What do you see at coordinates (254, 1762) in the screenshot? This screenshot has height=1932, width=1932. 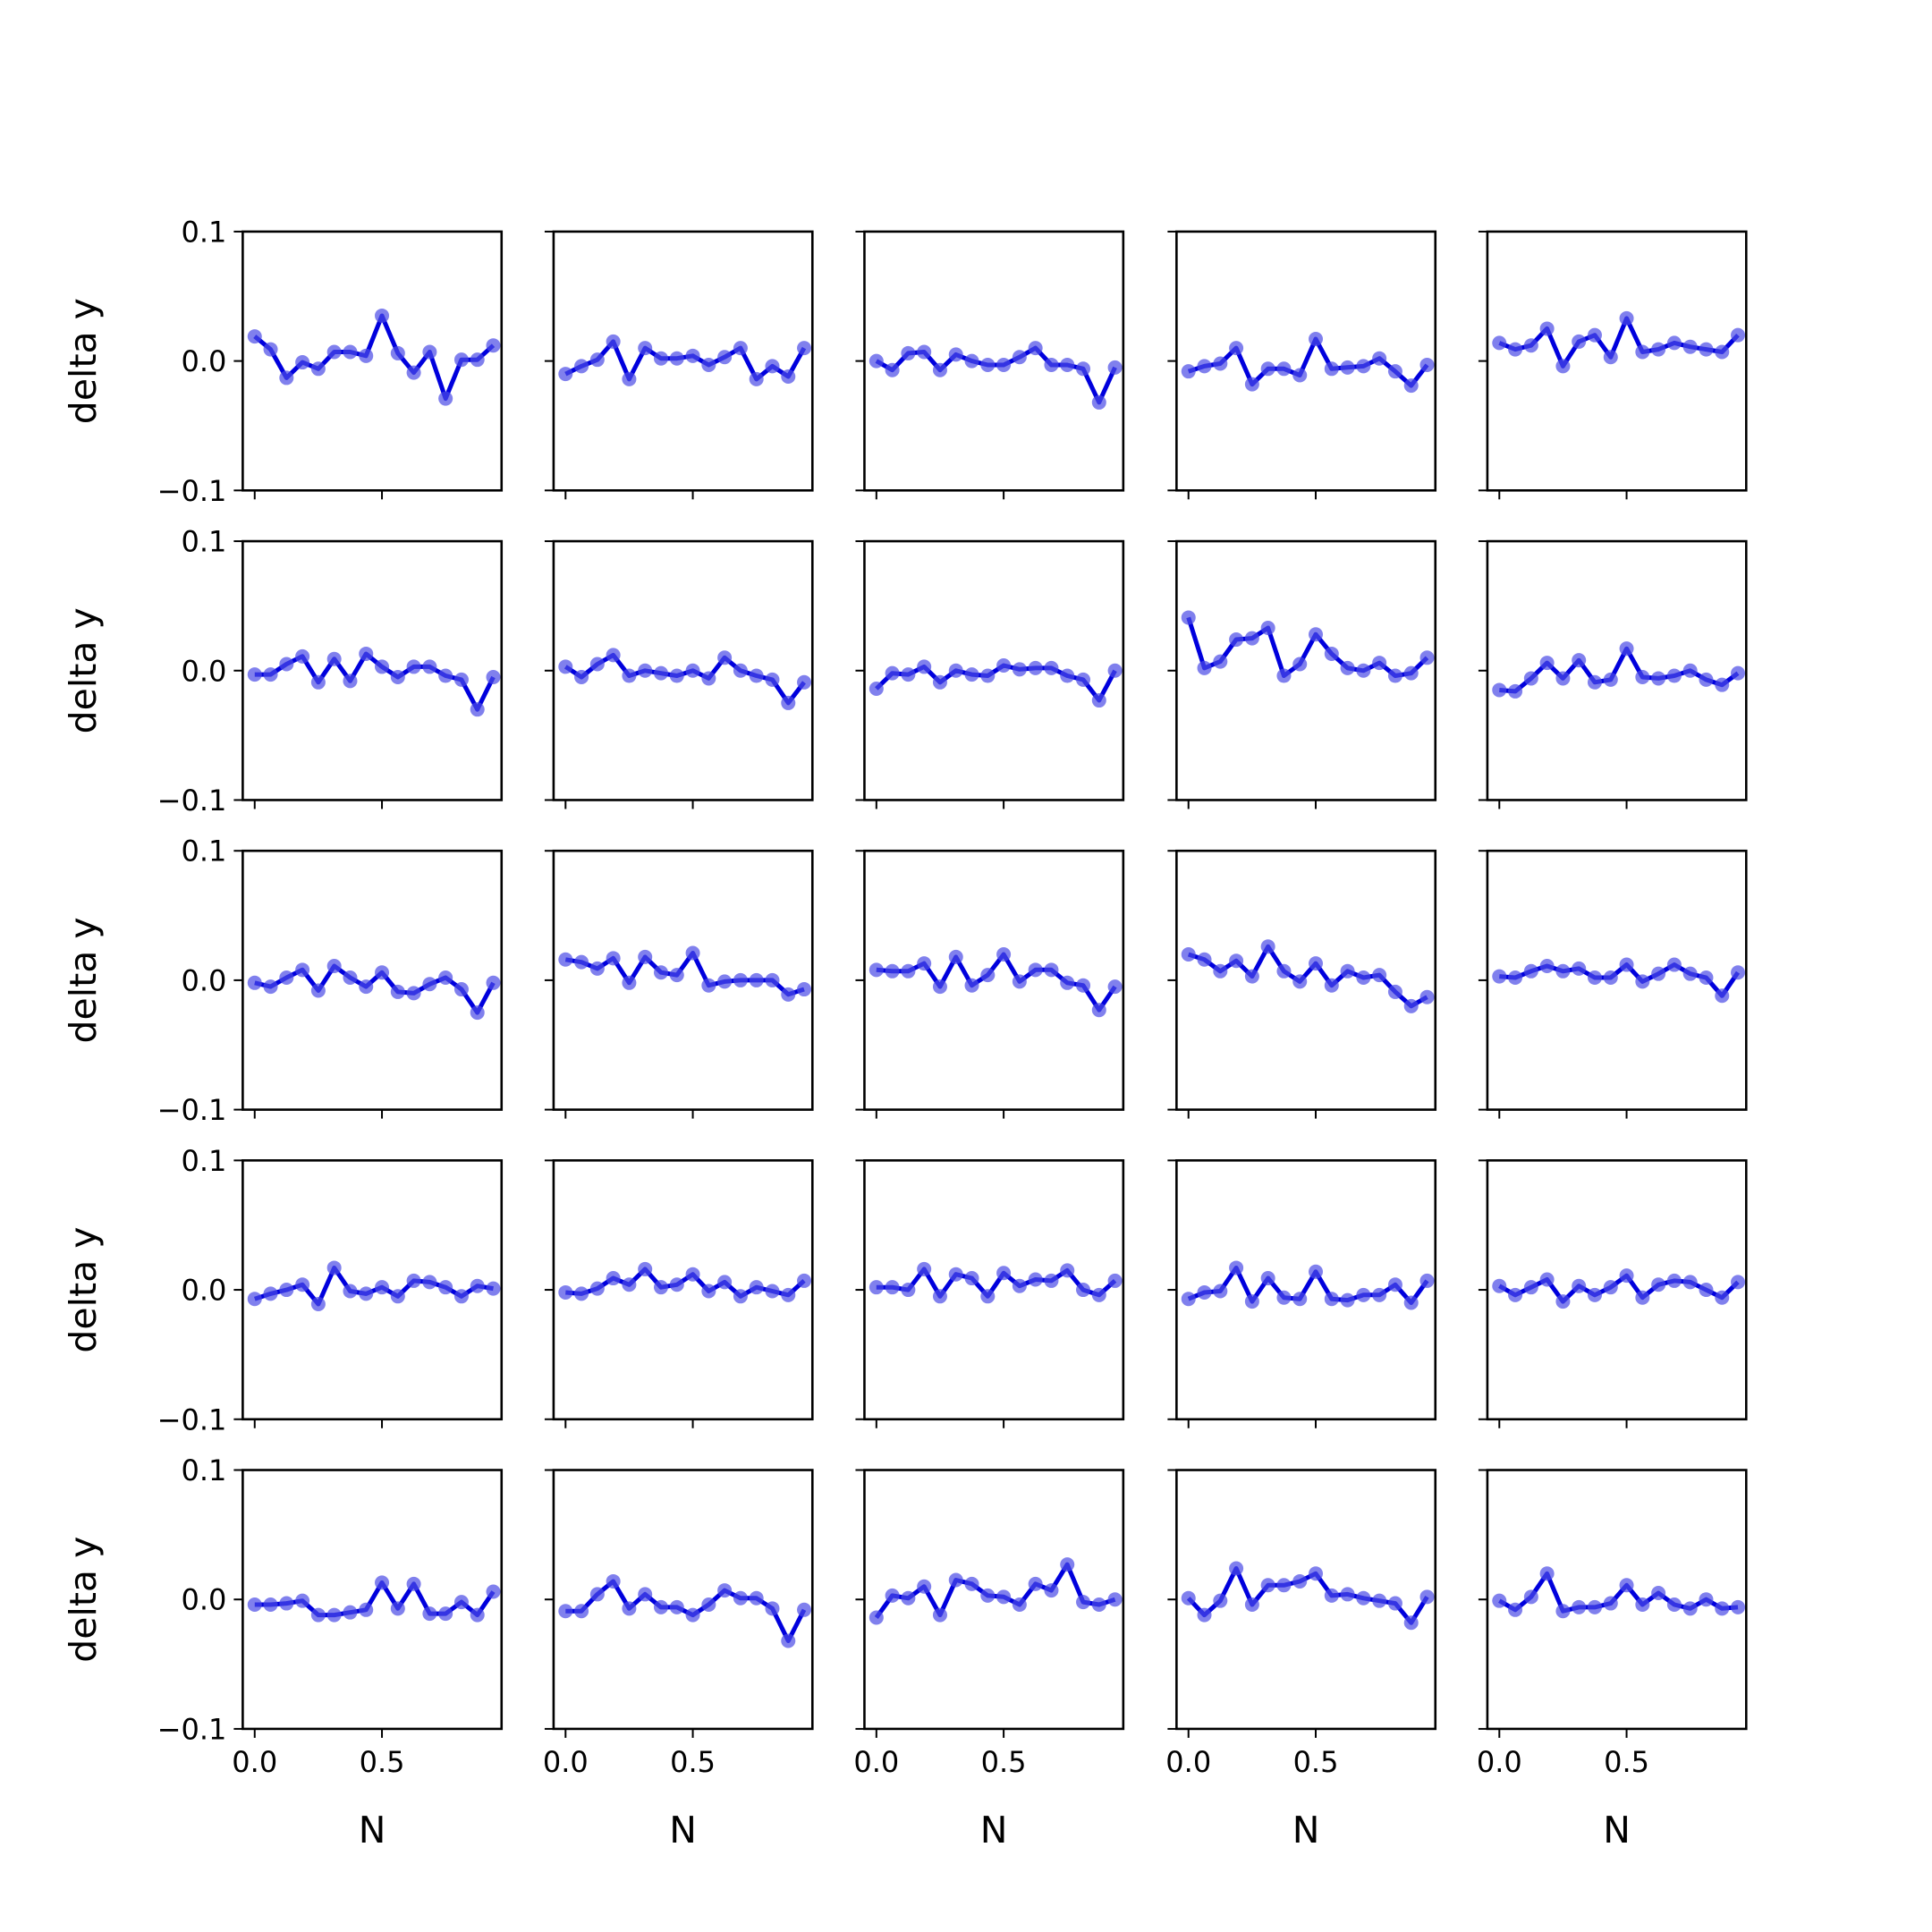 I see `x-tick-label-r5c1-0: 0.0` at bounding box center [254, 1762].